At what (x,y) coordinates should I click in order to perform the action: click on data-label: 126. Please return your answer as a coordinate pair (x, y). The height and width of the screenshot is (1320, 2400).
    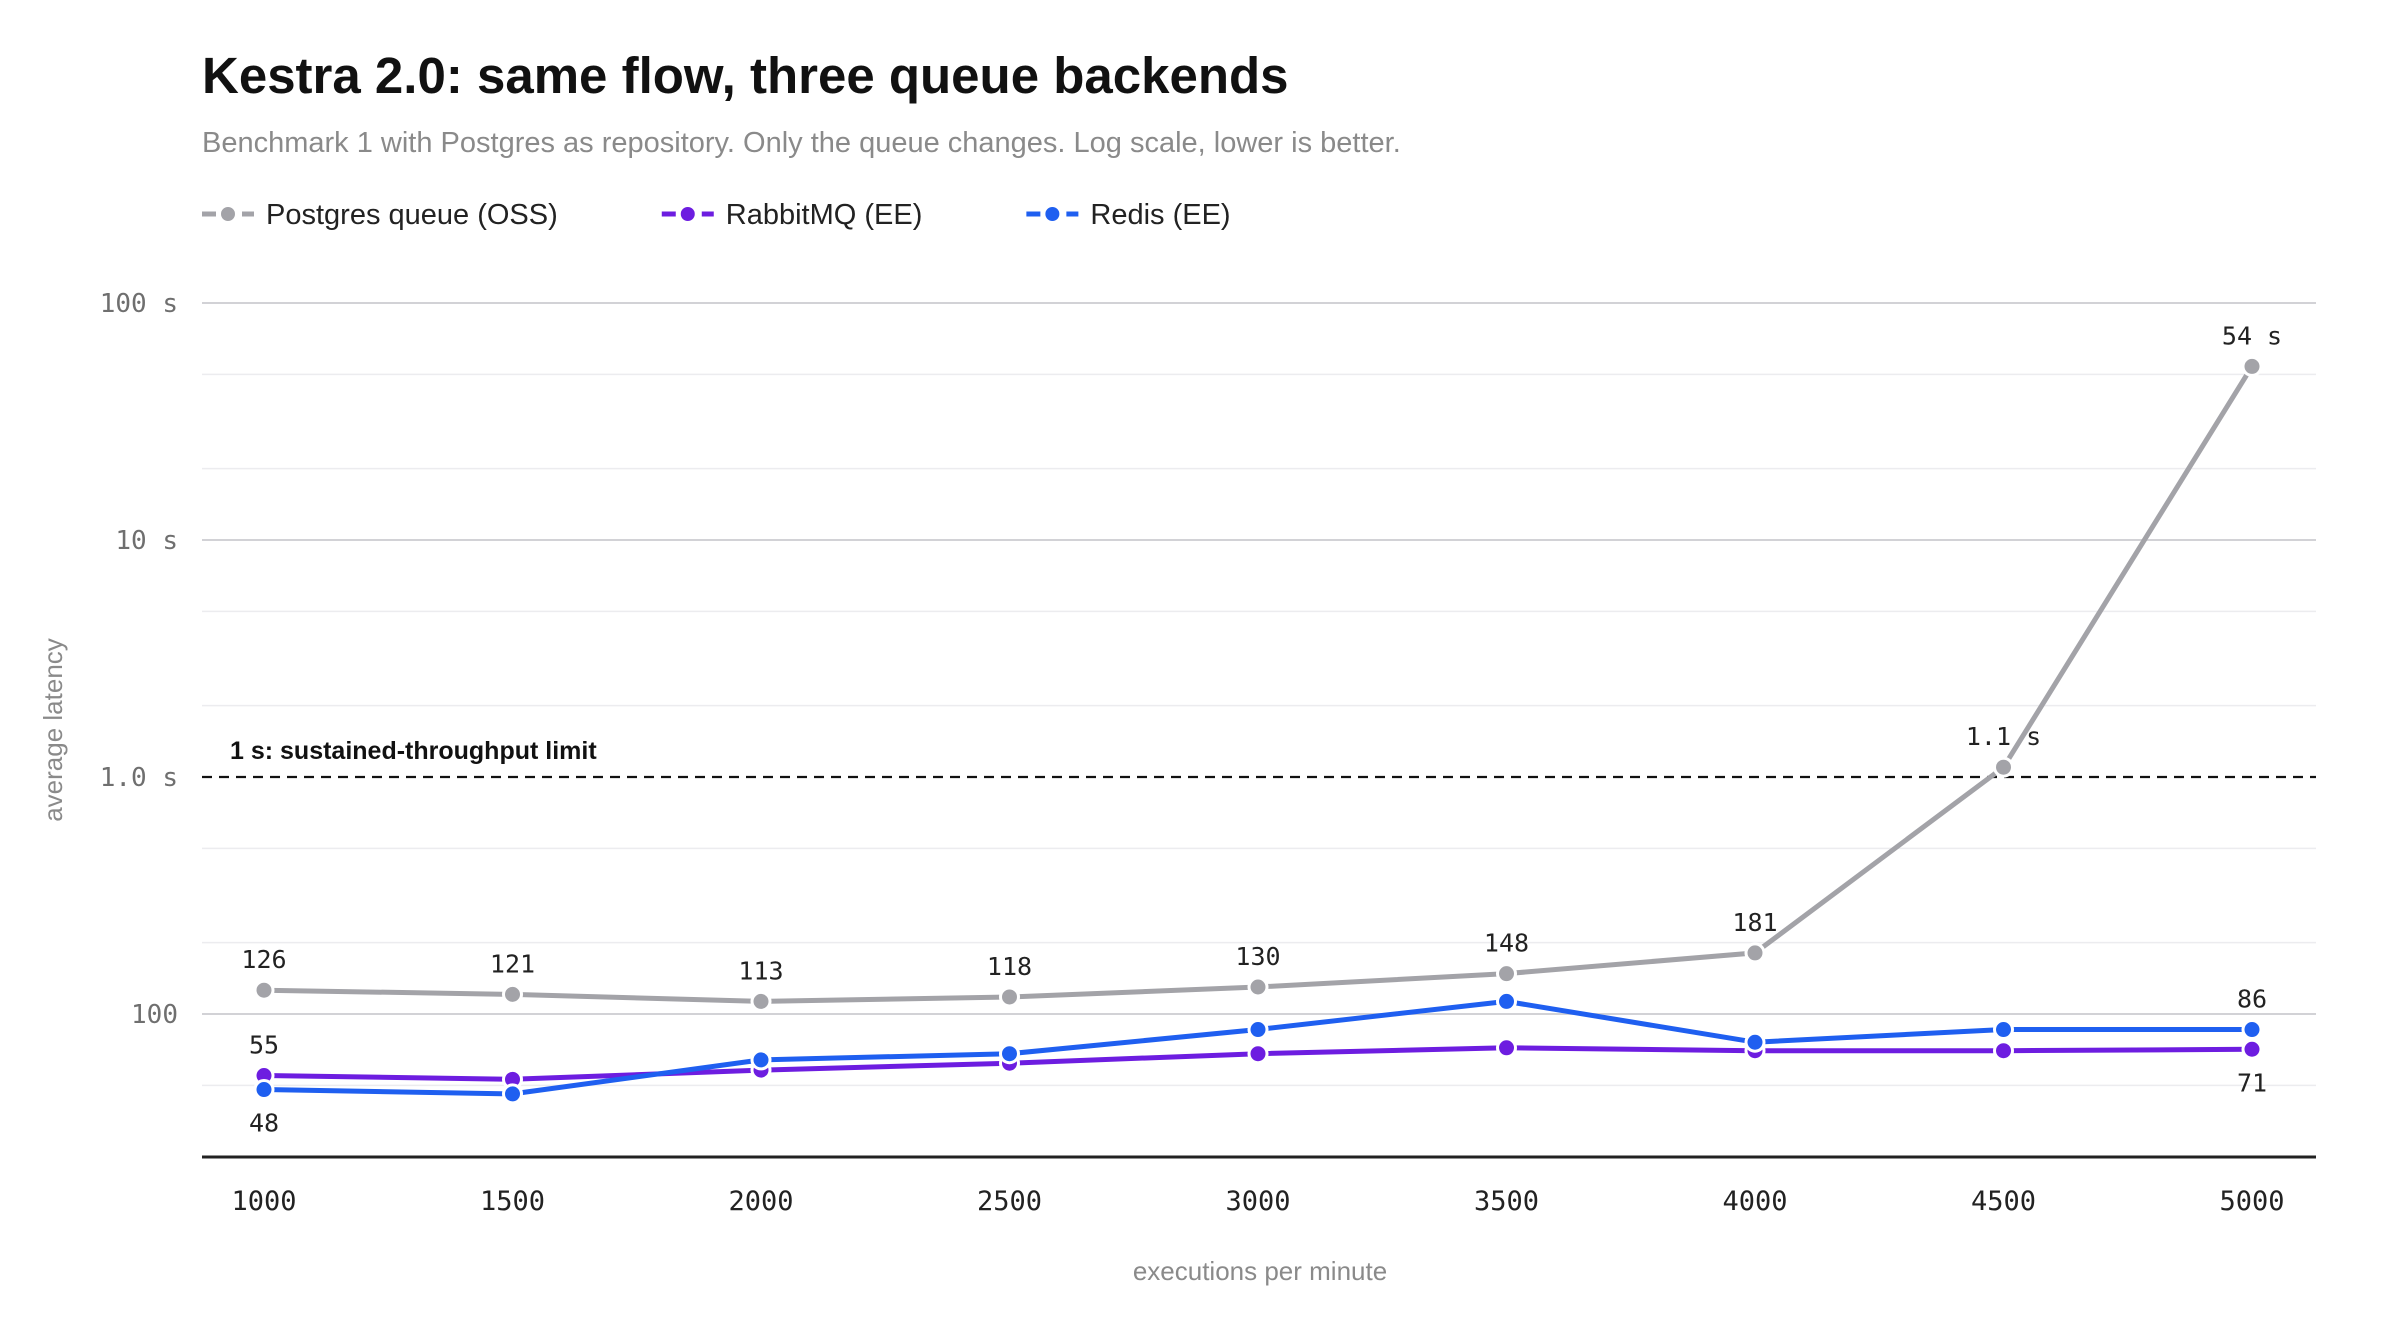
    Looking at the image, I should click on (263, 959).